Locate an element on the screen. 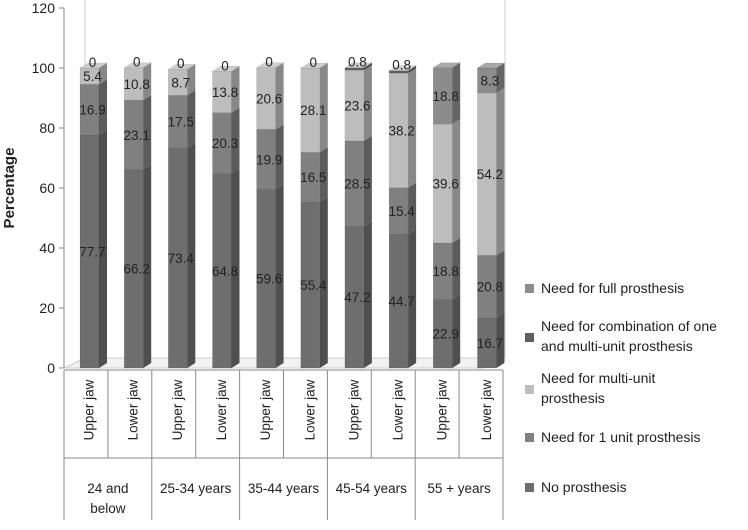  group-label: 25-34 years is located at coordinates (196, 488).